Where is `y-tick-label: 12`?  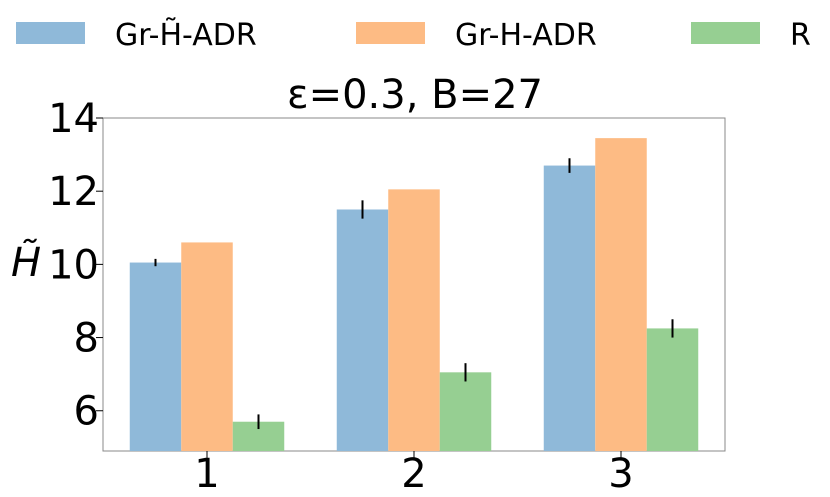 y-tick-label: 12 is located at coordinates (73, 192).